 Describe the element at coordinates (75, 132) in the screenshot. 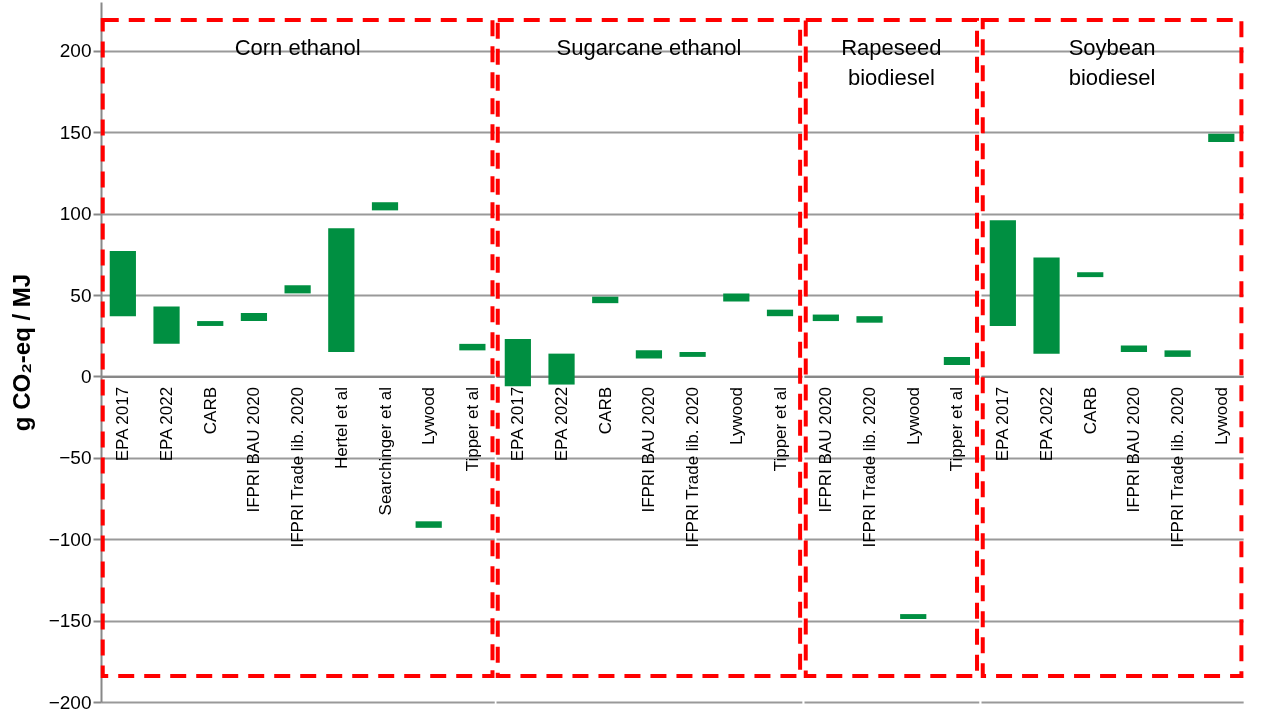

I see `y-tick-label: 150` at that location.